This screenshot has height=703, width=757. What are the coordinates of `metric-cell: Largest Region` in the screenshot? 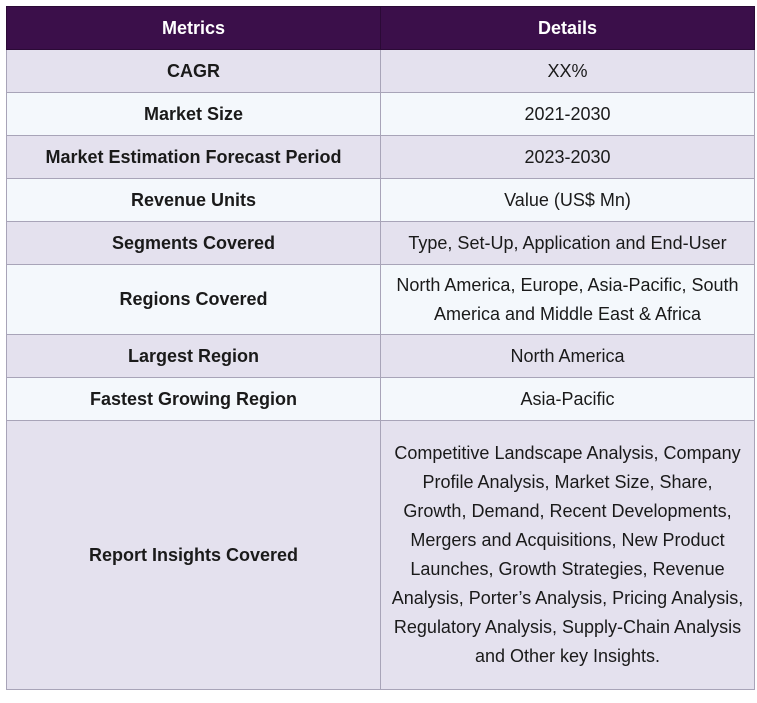 It's located at (193, 356).